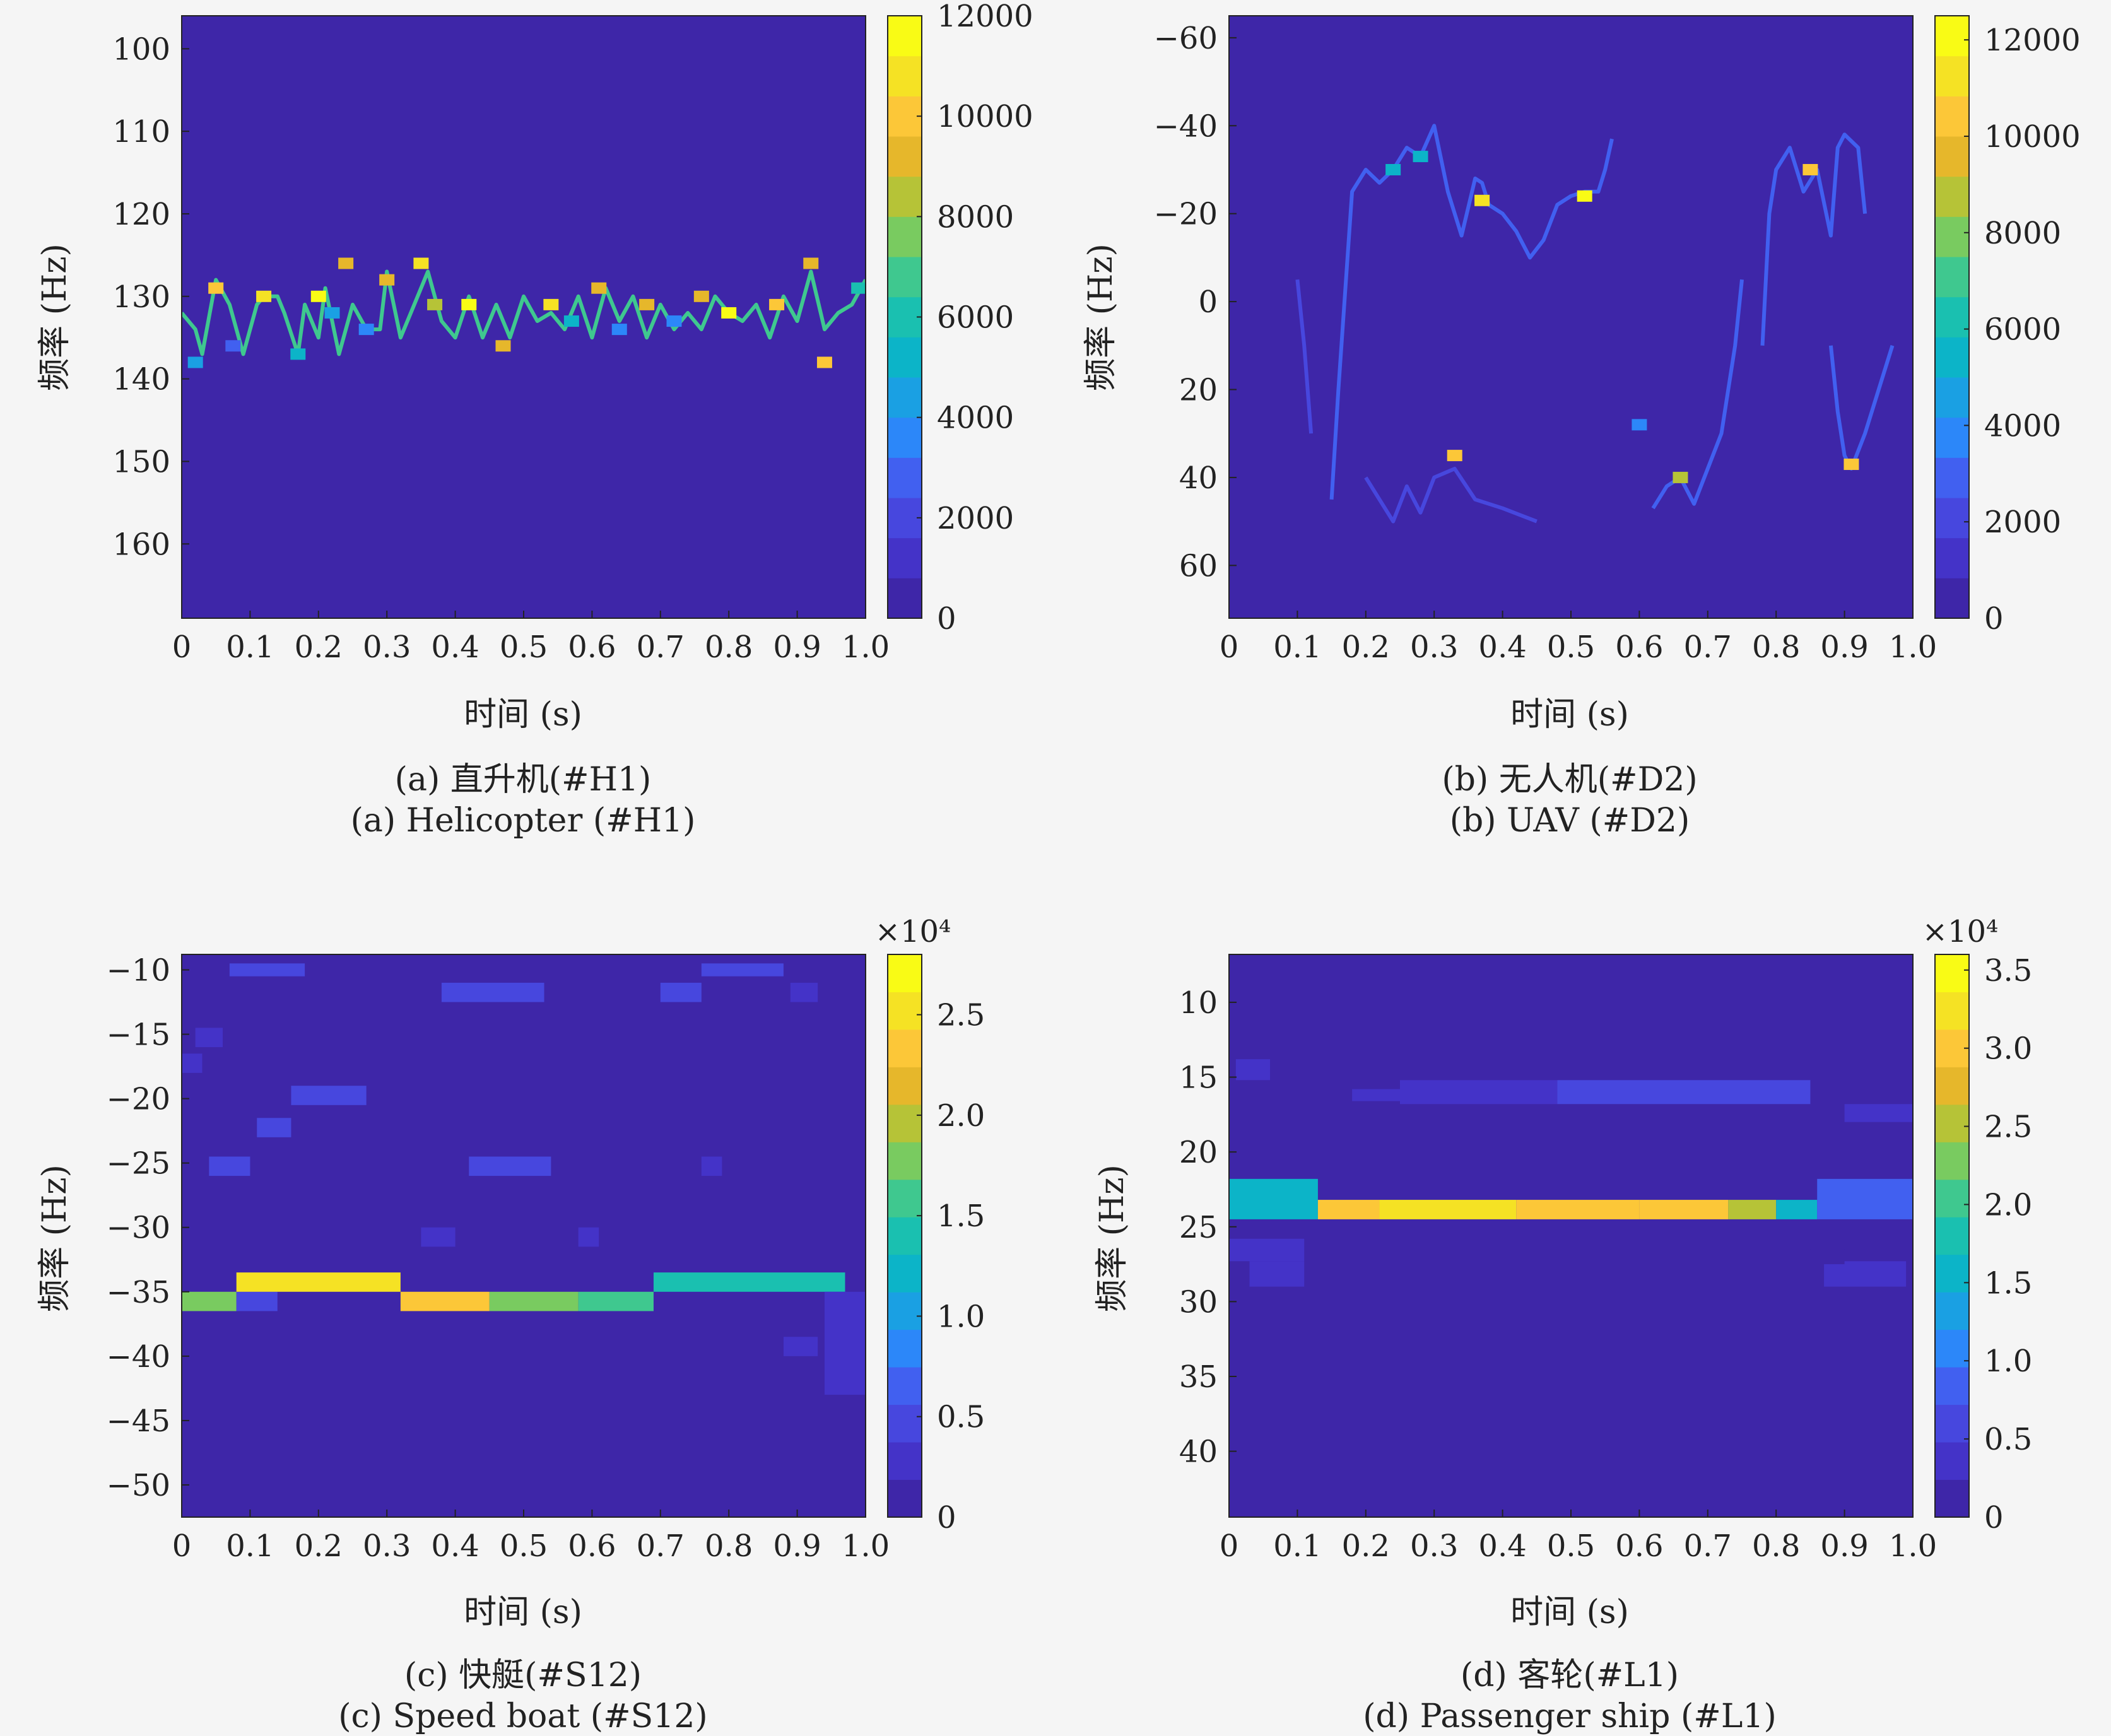 The width and height of the screenshot is (2111, 1736). I want to click on x-tick-label: 0, so click(182, 1546).